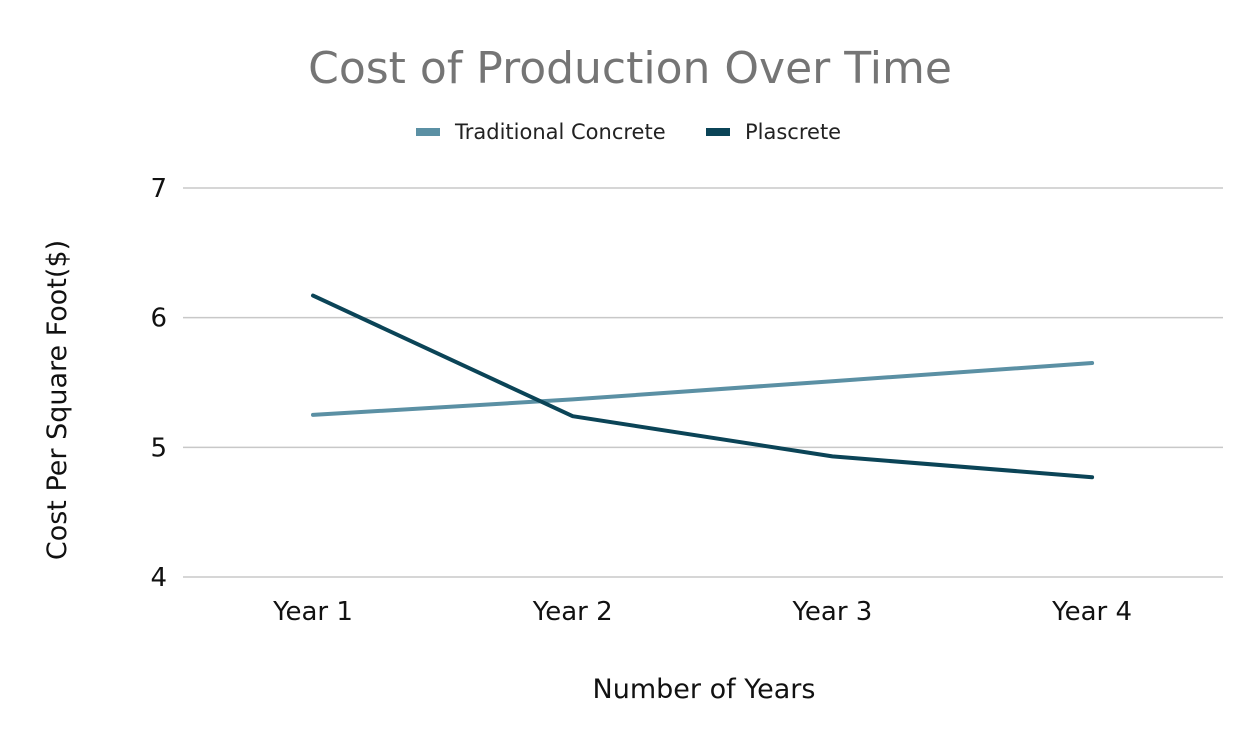 Image resolution: width=1260 pixels, height=742 pixels. What do you see at coordinates (1091, 612) in the screenshot?
I see `x-tick-label-4: Year 4` at bounding box center [1091, 612].